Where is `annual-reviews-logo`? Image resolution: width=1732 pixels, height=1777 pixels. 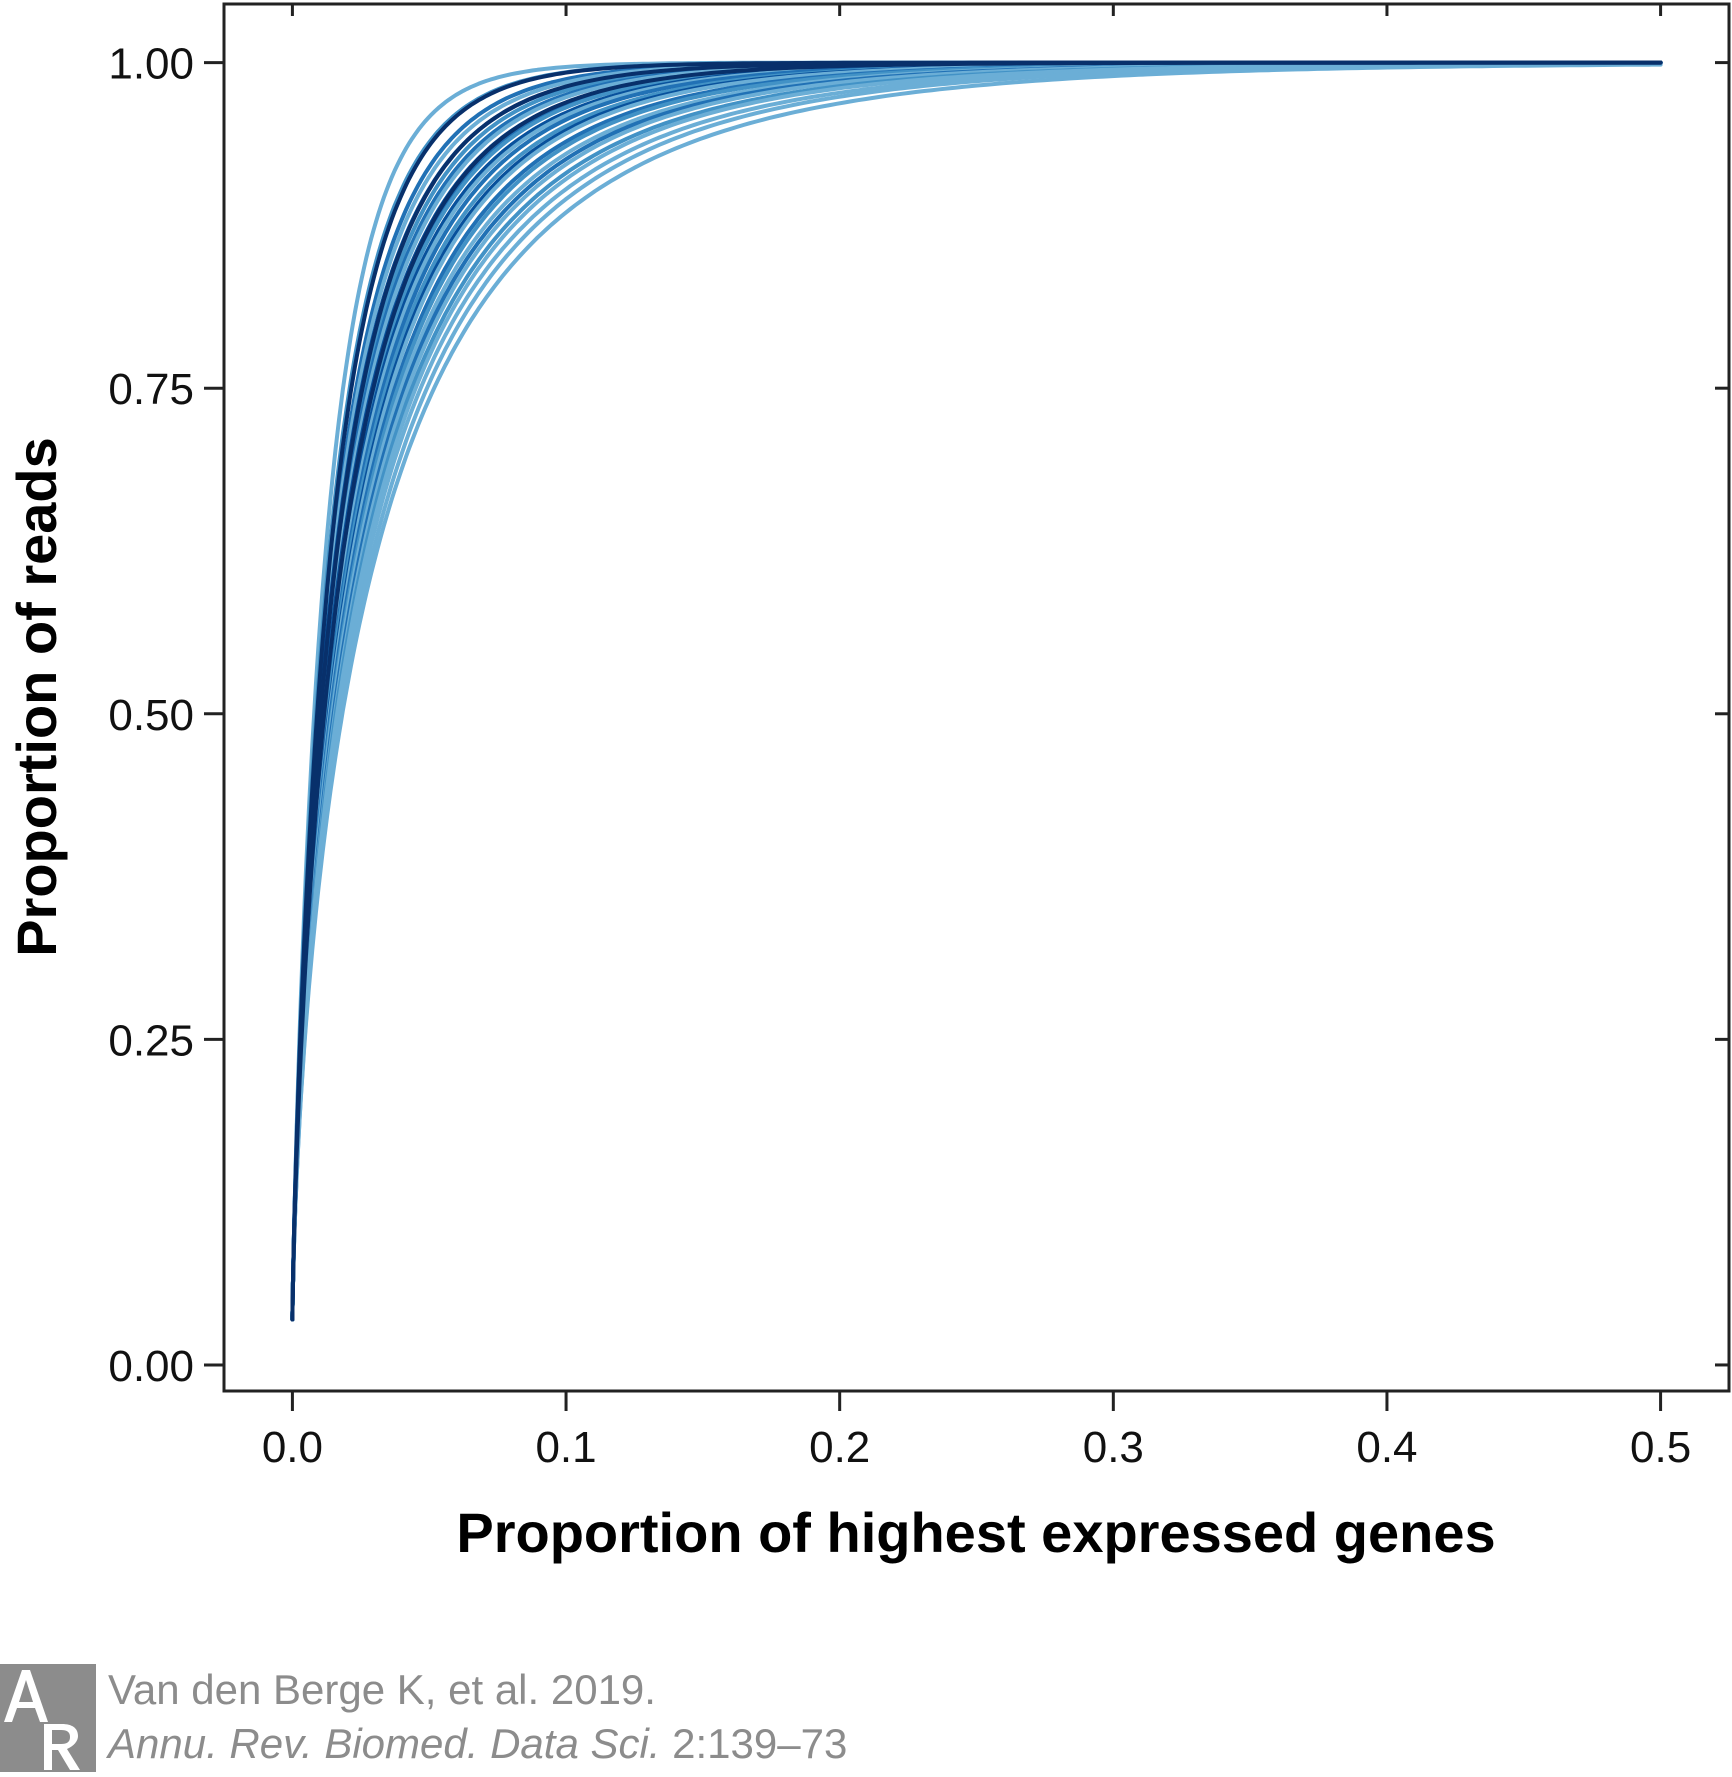 annual-reviews-logo is located at coordinates (48, 1718).